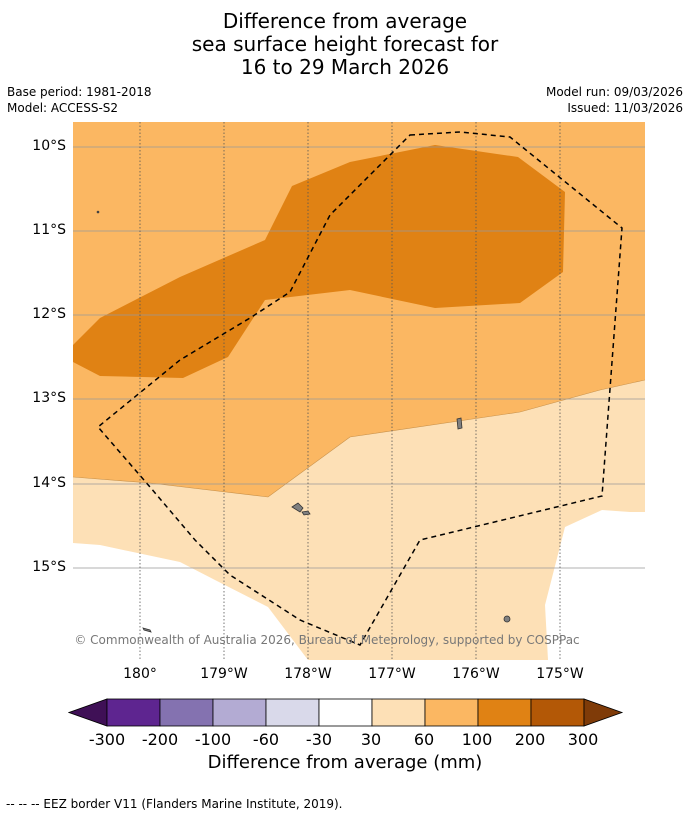  Describe the element at coordinates (392, 674) in the screenshot. I see `lon-label: 177°W` at that location.